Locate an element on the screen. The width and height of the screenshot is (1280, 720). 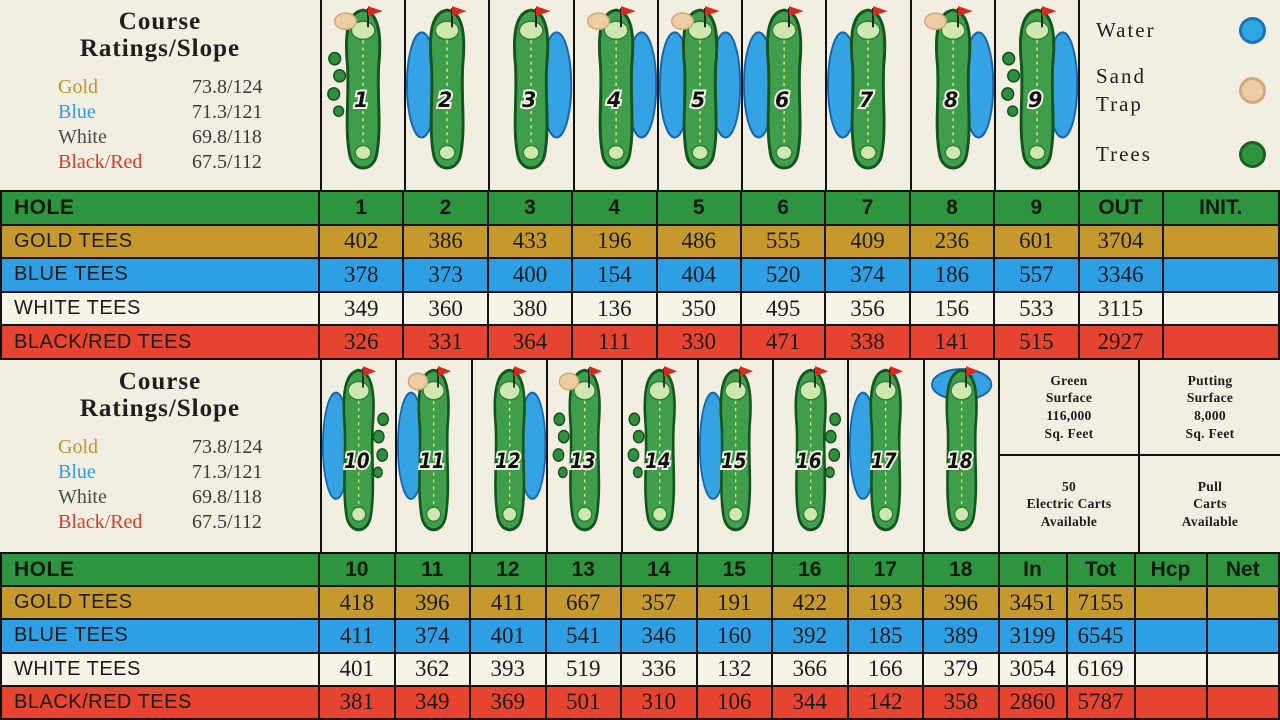
score-cell: 486 is located at coordinates (699, 242).